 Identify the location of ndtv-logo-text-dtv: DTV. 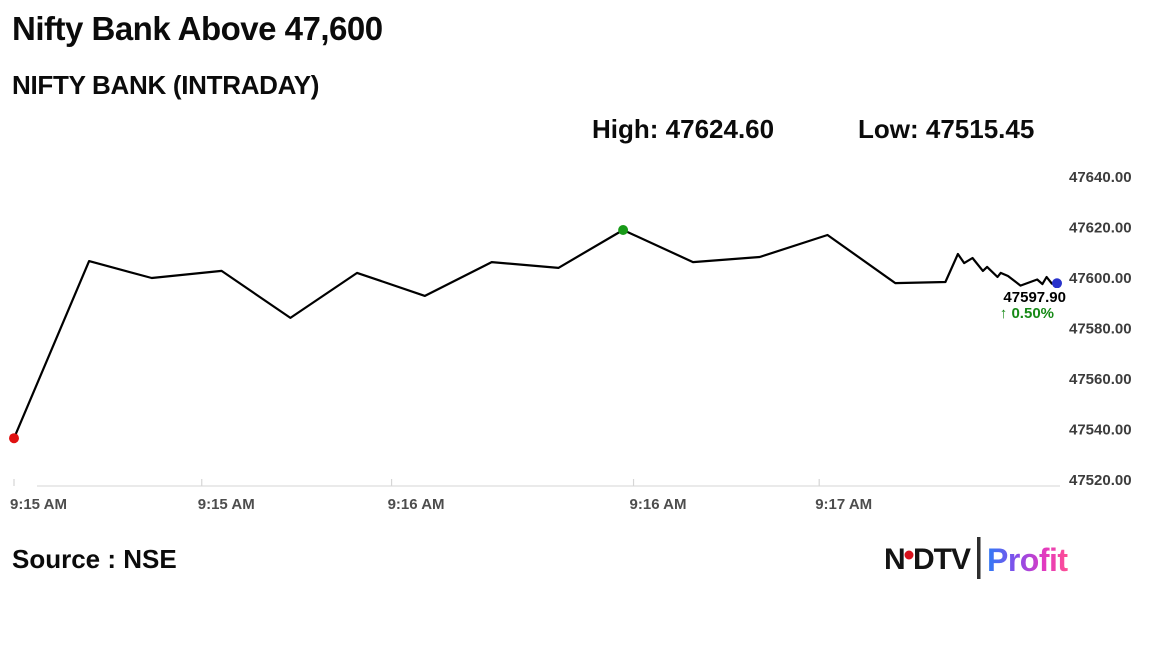
(942, 559).